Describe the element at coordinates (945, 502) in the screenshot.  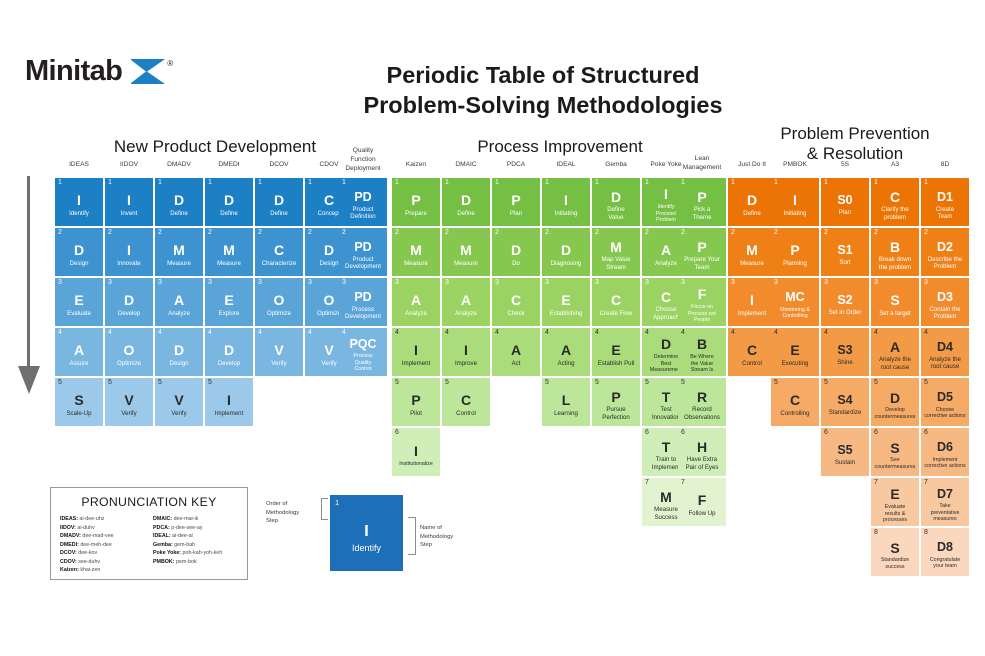
I see `periodic-cell: 7 D7 Take preventative measures` at that location.